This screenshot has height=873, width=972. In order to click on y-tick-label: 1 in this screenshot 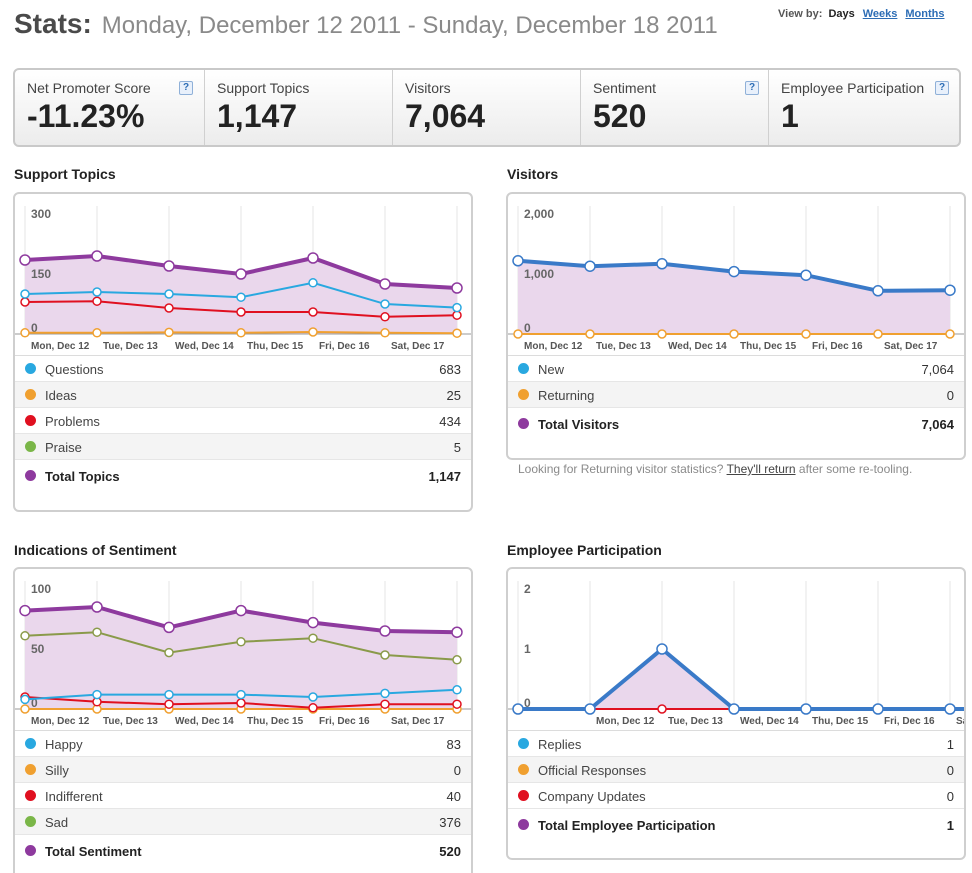, I will do `click(527, 649)`.